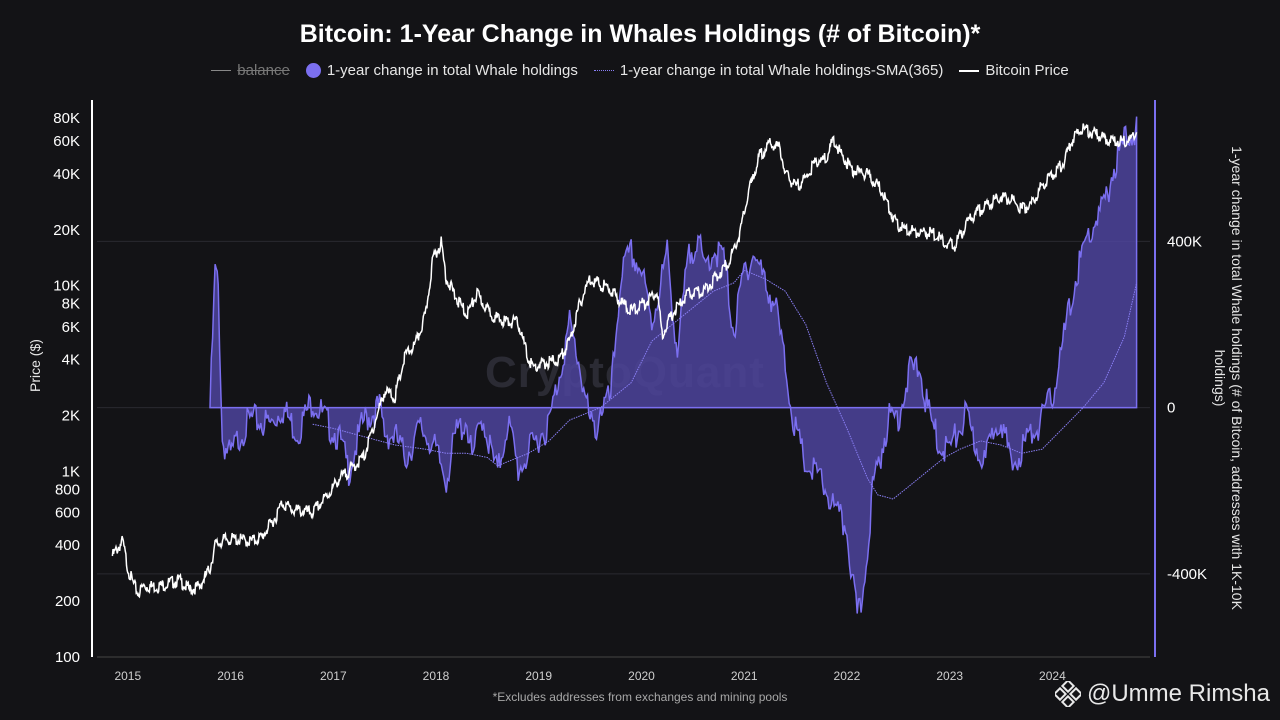 This screenshot has height=720, width=1280. What do you see at coordinates (71, 327) in the screenshot?
I see `left-tick-label: 6K` at bounding box center [71, 327].